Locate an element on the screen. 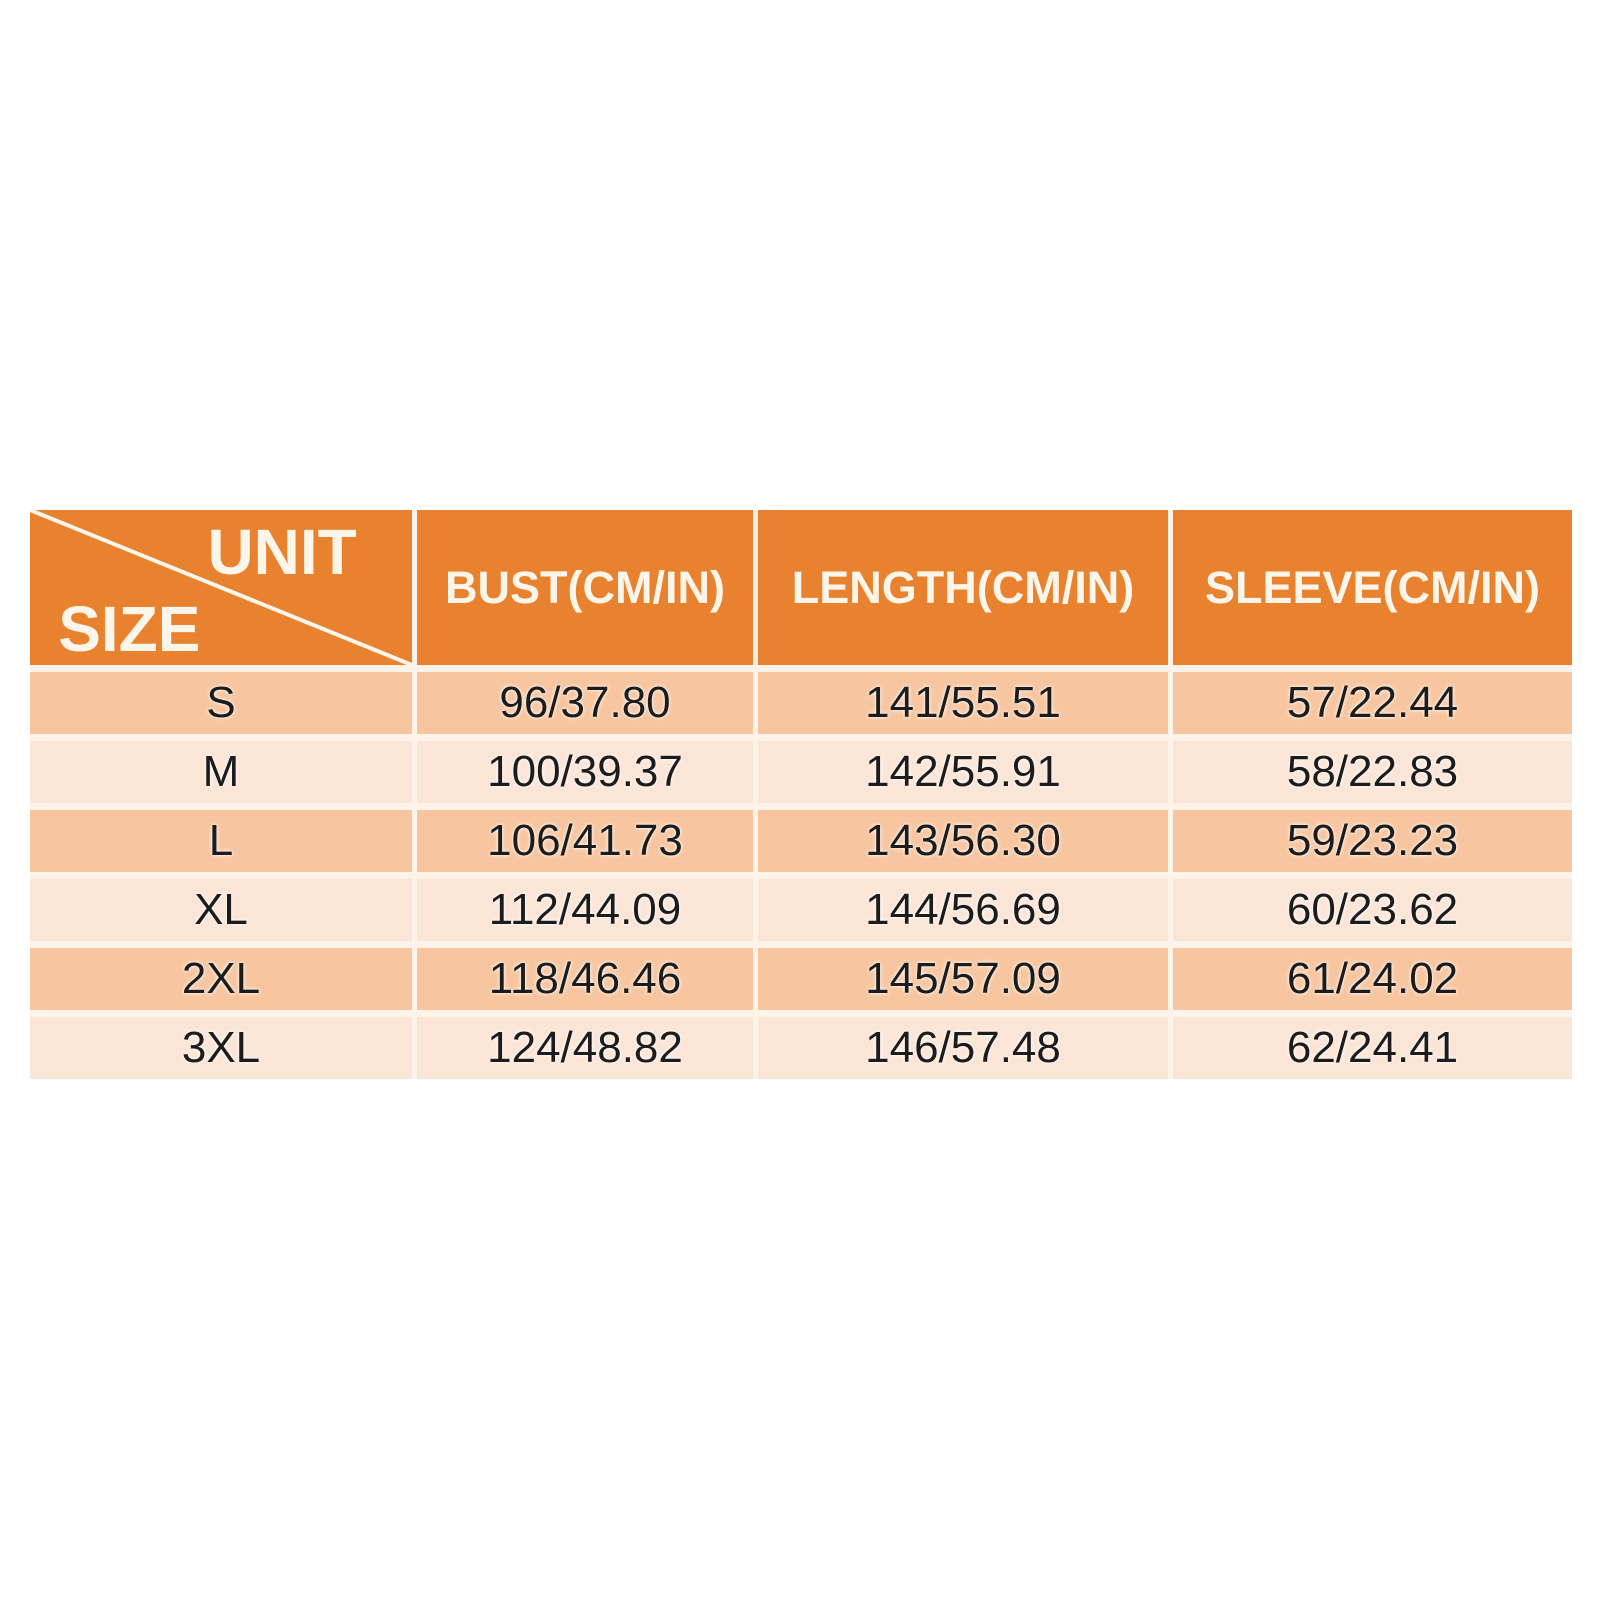 This screenshot has height=1600, width=1600. length-cell: 145/57.09 is located at coordinates (963, 979).